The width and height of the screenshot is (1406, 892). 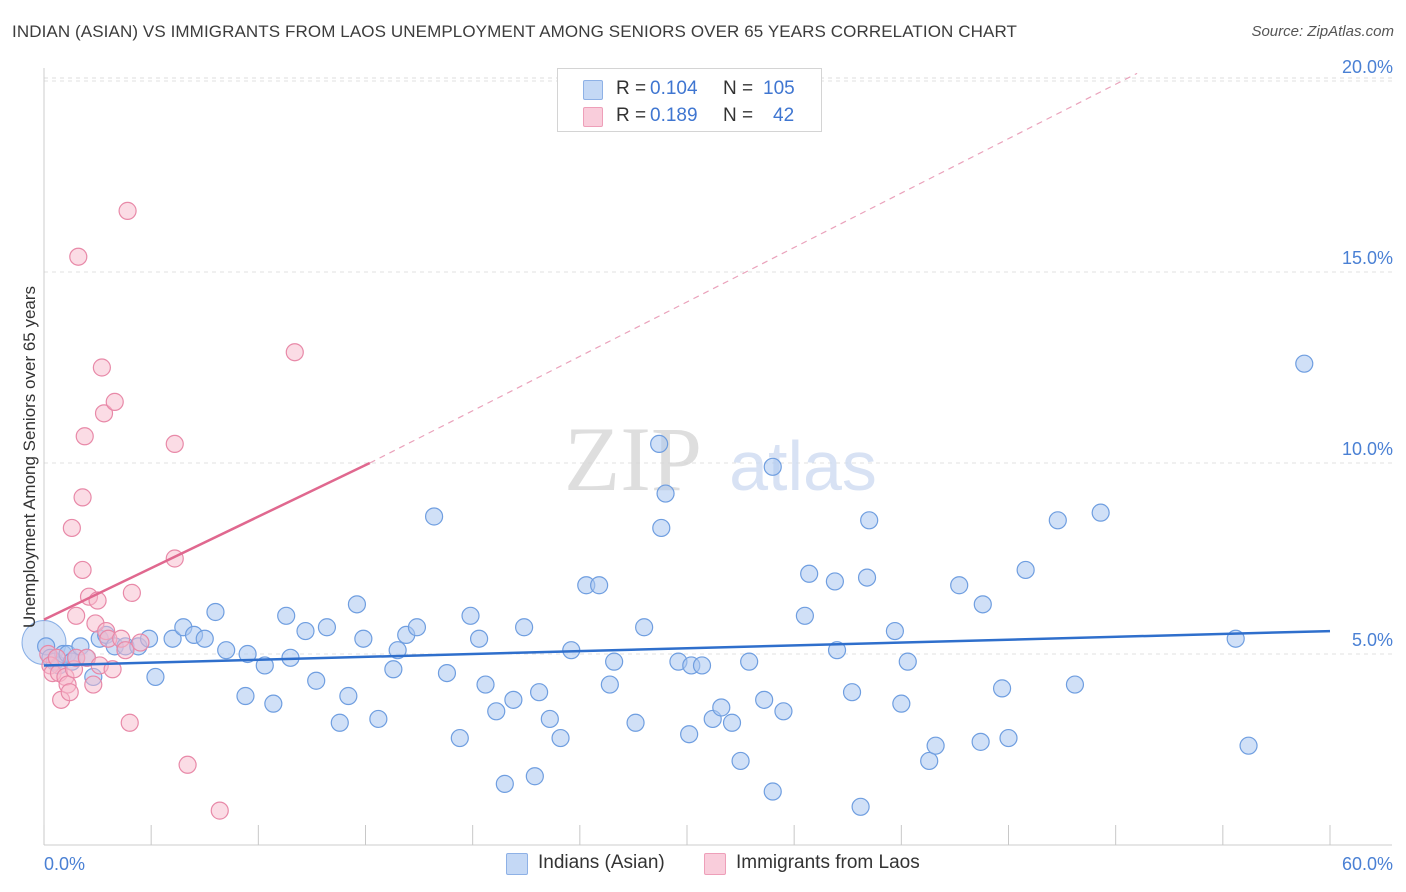 What do you see at coordinates (64, 864) in the screenshot?
I see `x-tick-label-min: 0.0%` at bounding box center [64, 864].